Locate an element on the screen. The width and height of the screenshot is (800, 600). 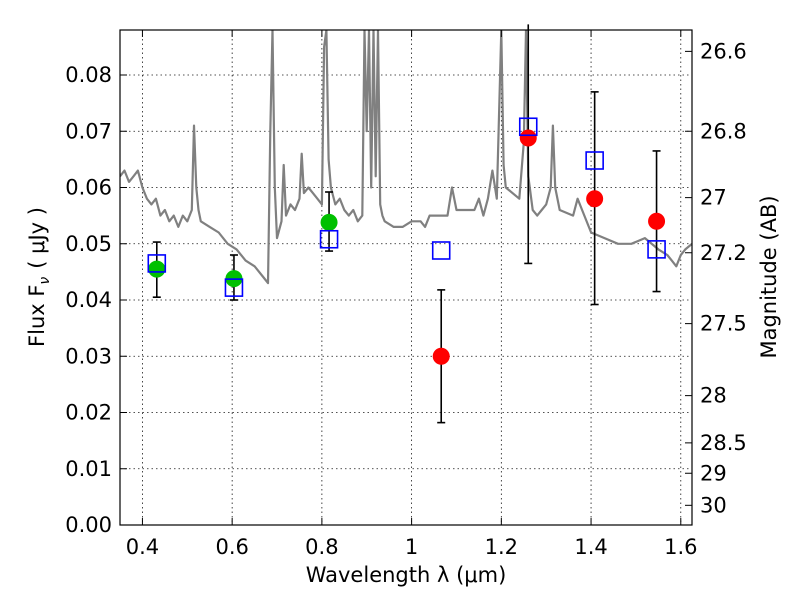
x-tick-label: 1 is located at coordinates (411, 547).